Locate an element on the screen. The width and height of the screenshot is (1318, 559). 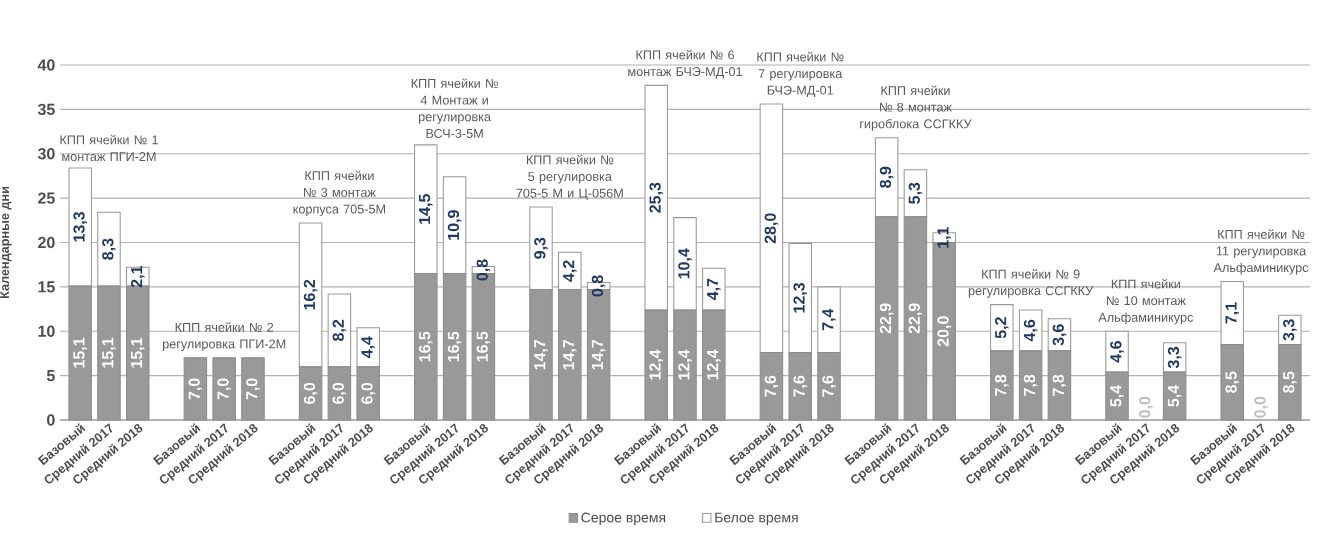
data-label: 9,3 is located at coordinates (541, 248).